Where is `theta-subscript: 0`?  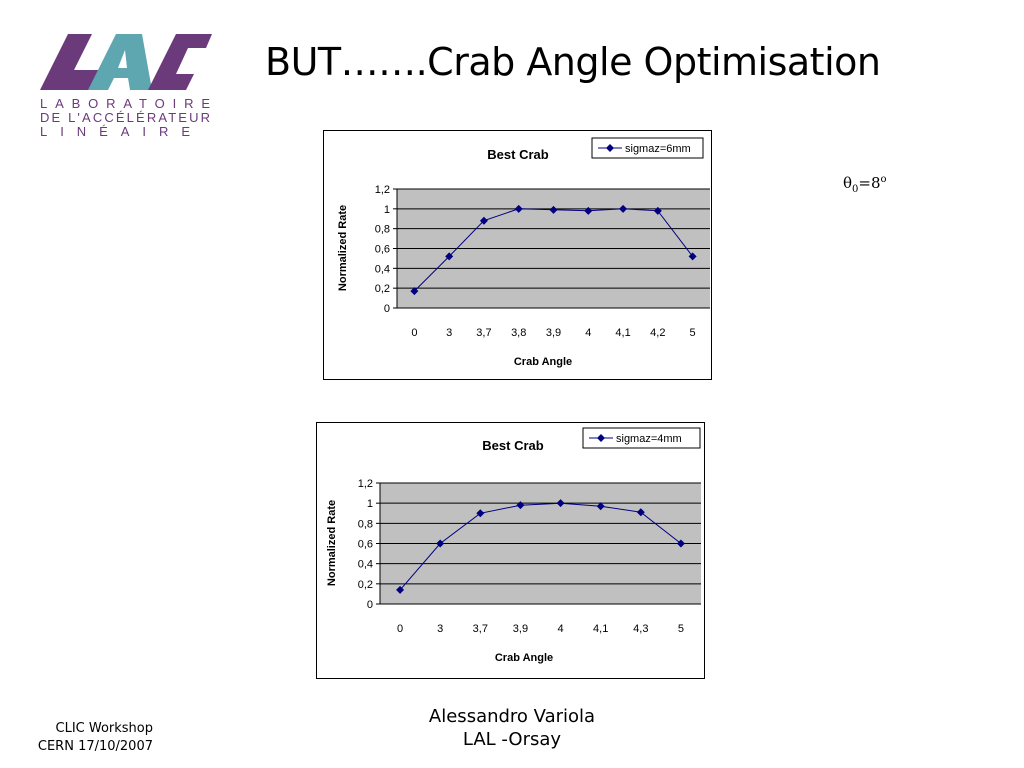
theta-subscript: 0 is located at coordinates (855, 189).